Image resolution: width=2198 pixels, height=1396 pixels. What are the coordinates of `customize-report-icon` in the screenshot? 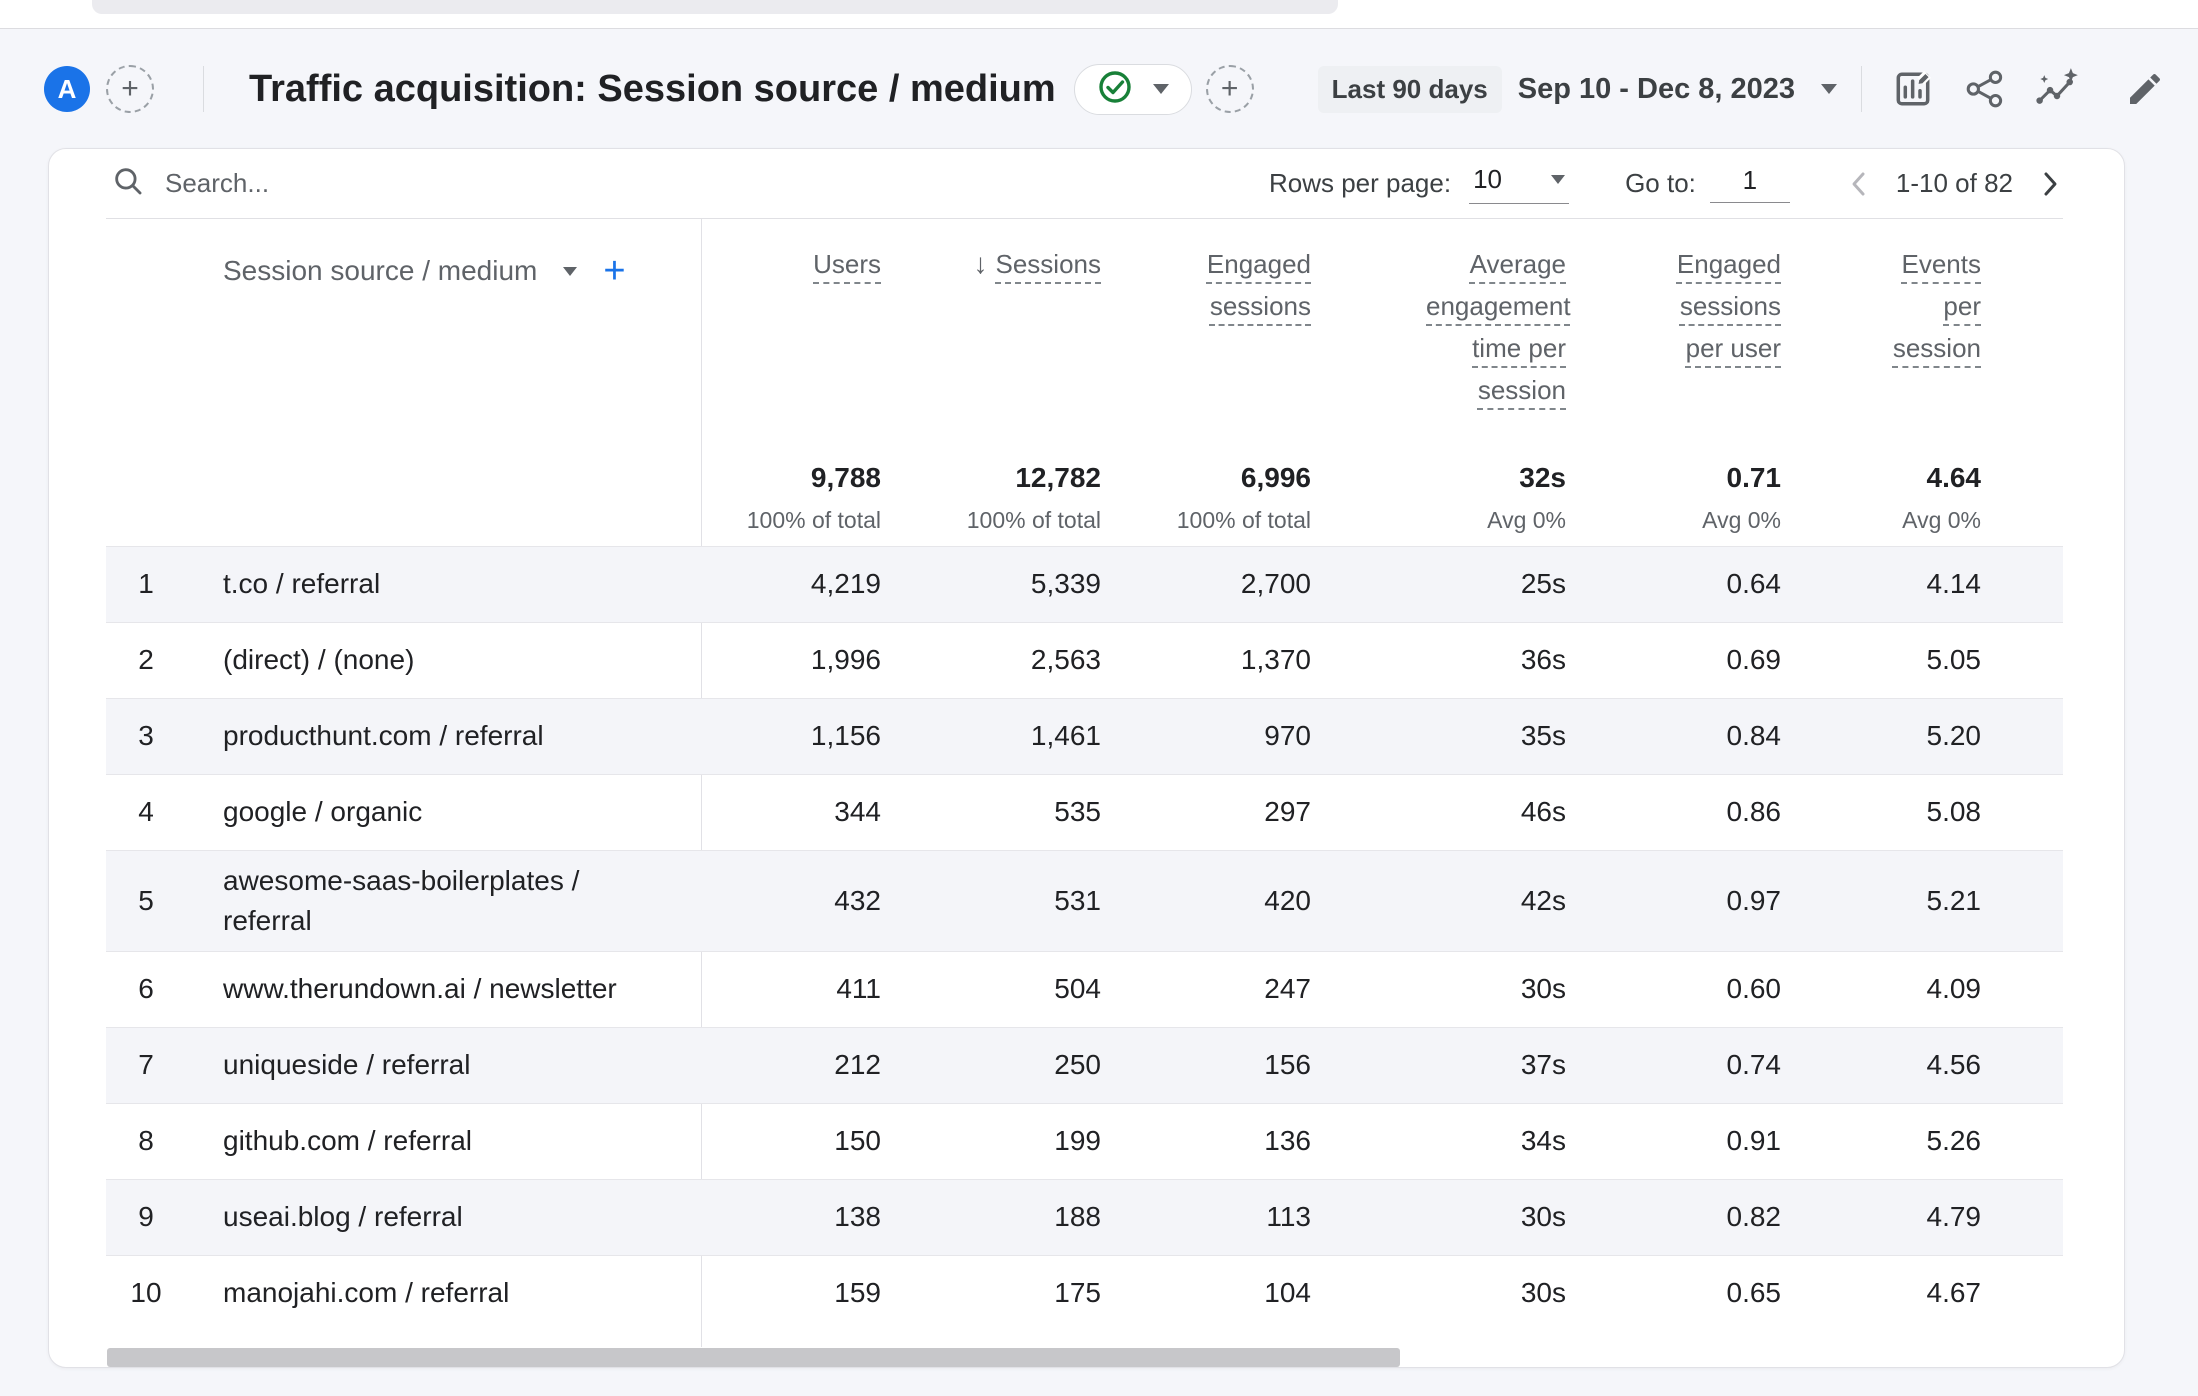 It's located at (1913, 89).